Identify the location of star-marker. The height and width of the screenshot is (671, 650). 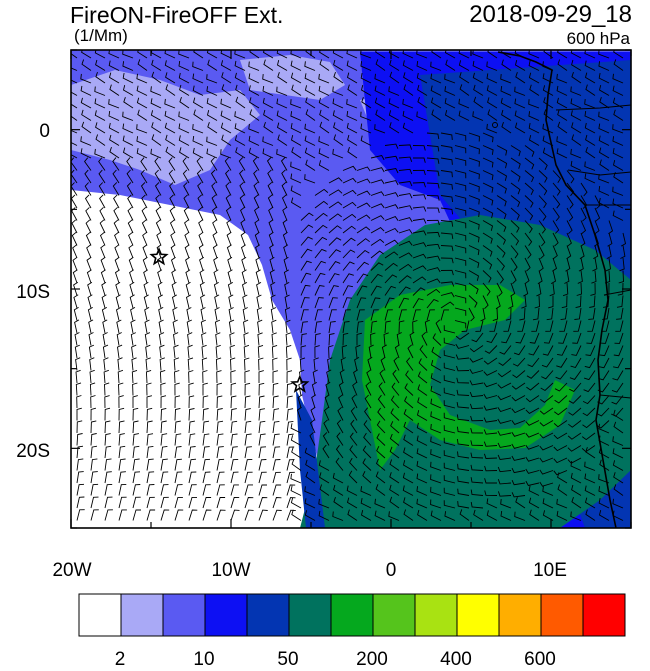
(159, 256).